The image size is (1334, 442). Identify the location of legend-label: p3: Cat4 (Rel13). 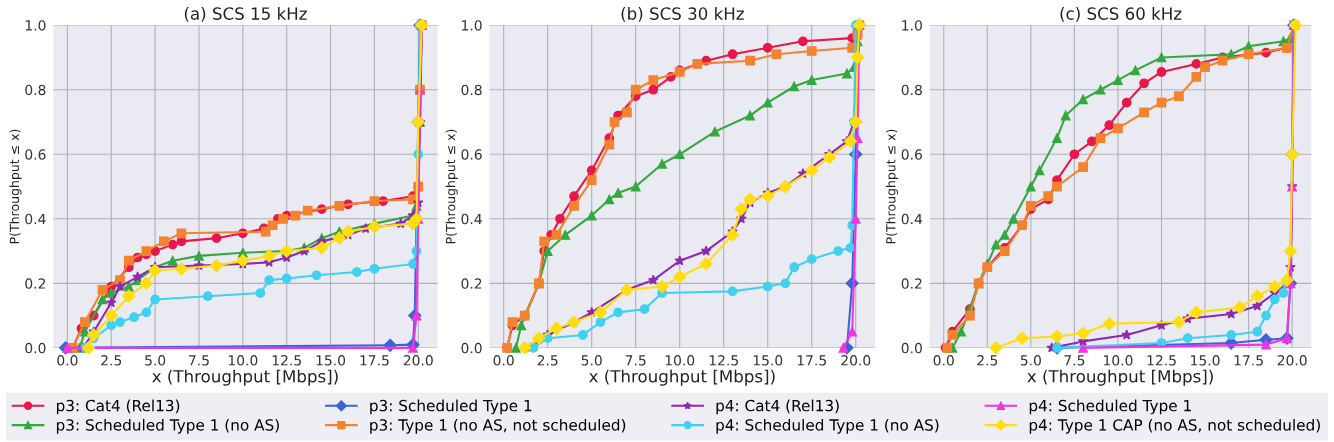
(118, 407).